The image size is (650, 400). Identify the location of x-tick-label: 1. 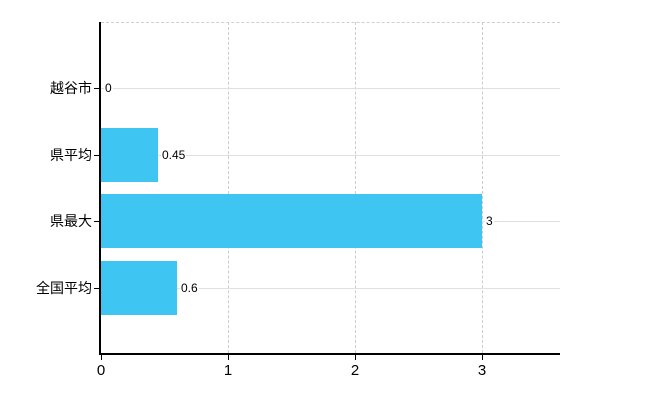
(228, 370).